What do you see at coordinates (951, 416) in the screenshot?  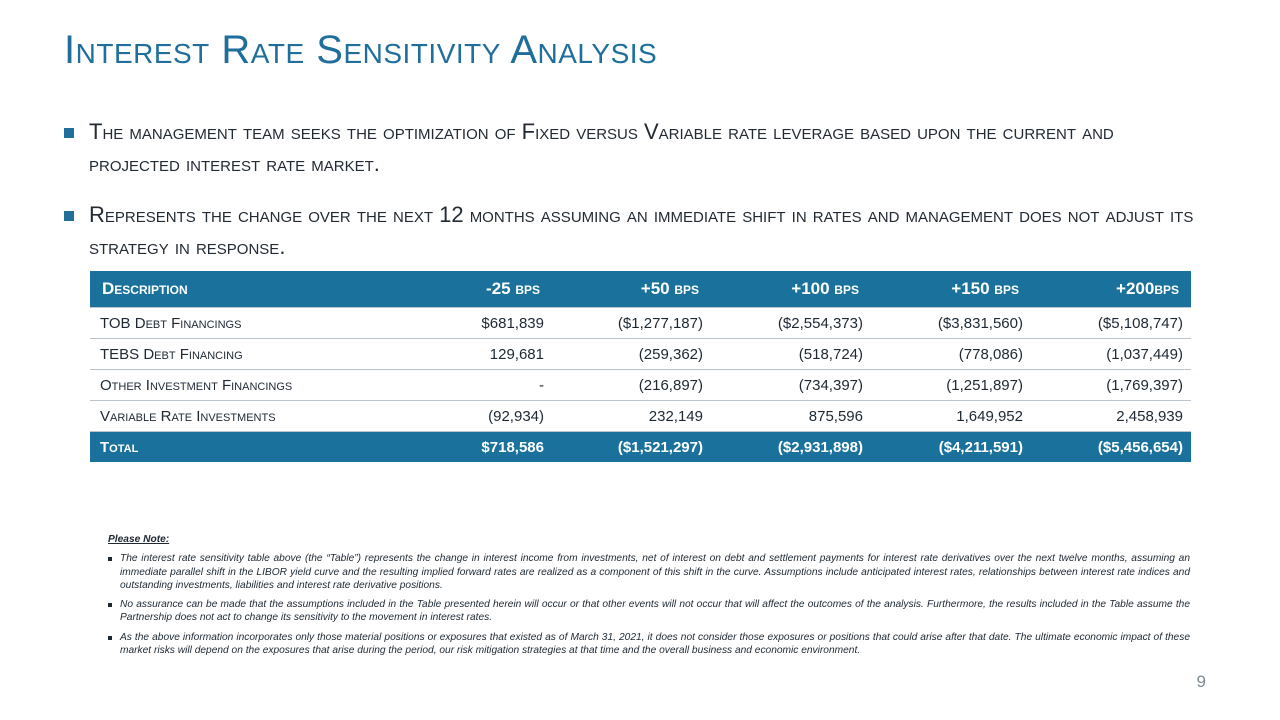 I see `table-cell: 1,649,952` at bounding box center [951, 416].